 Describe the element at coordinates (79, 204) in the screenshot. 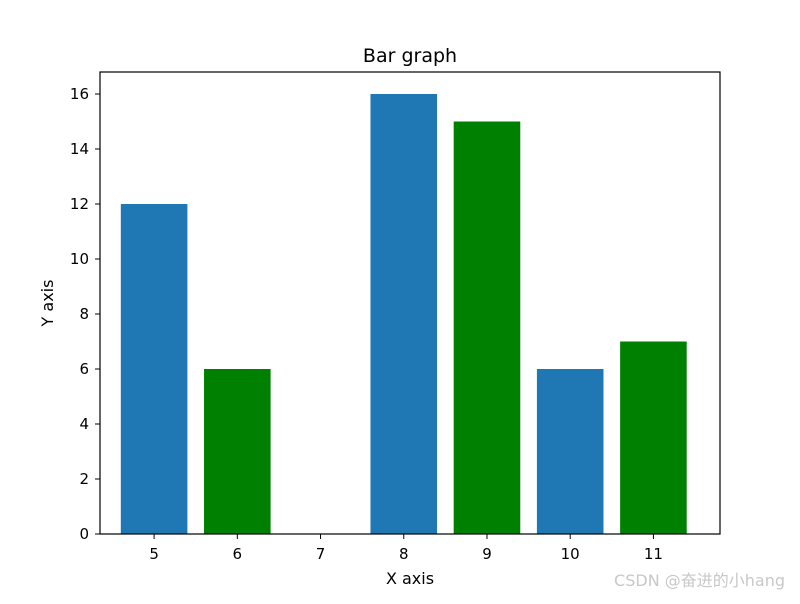

I see `y-tick-label-6: 12` at that location.